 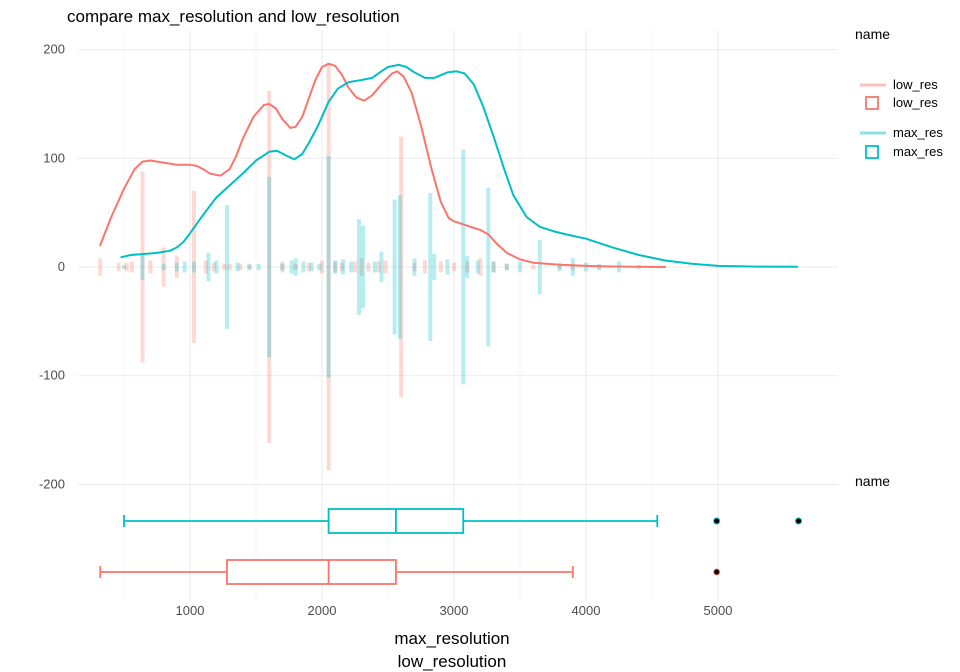 What do you see at coordinates (872, 152) in the screenshot?
I see `legend-key-box-max_res` at bounding box center [872, 152].